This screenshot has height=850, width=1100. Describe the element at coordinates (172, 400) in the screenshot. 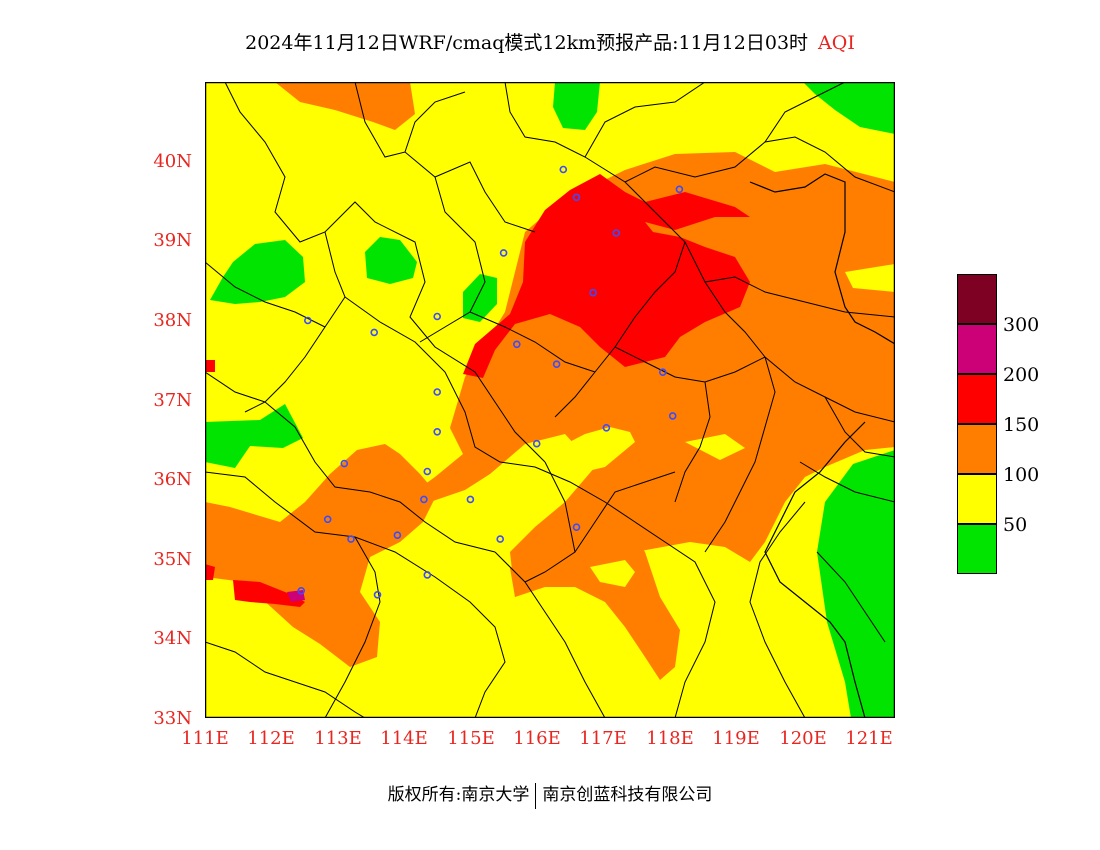

I see `y-tick-label: 37N` at that location.